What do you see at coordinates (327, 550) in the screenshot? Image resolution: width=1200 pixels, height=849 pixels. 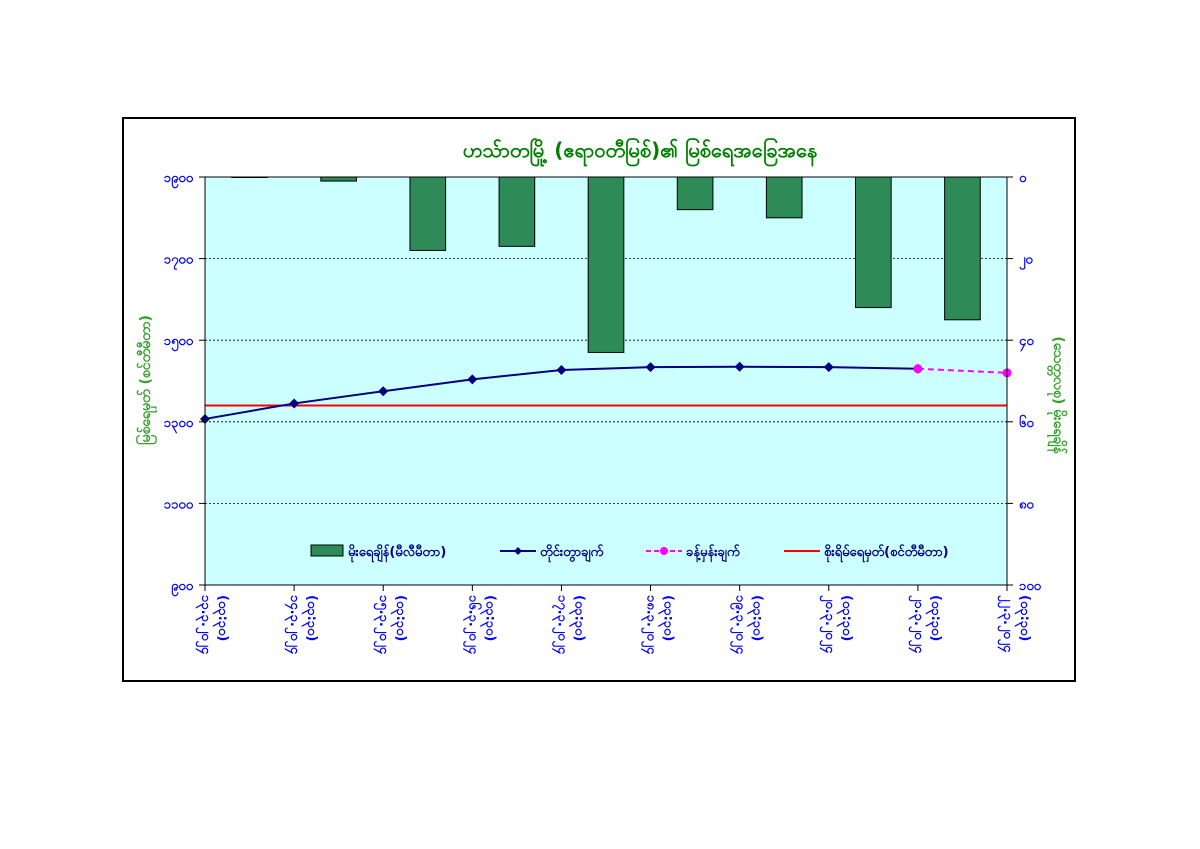 I see `legend-swatch-rainfall` at bounding box center [327, 550].